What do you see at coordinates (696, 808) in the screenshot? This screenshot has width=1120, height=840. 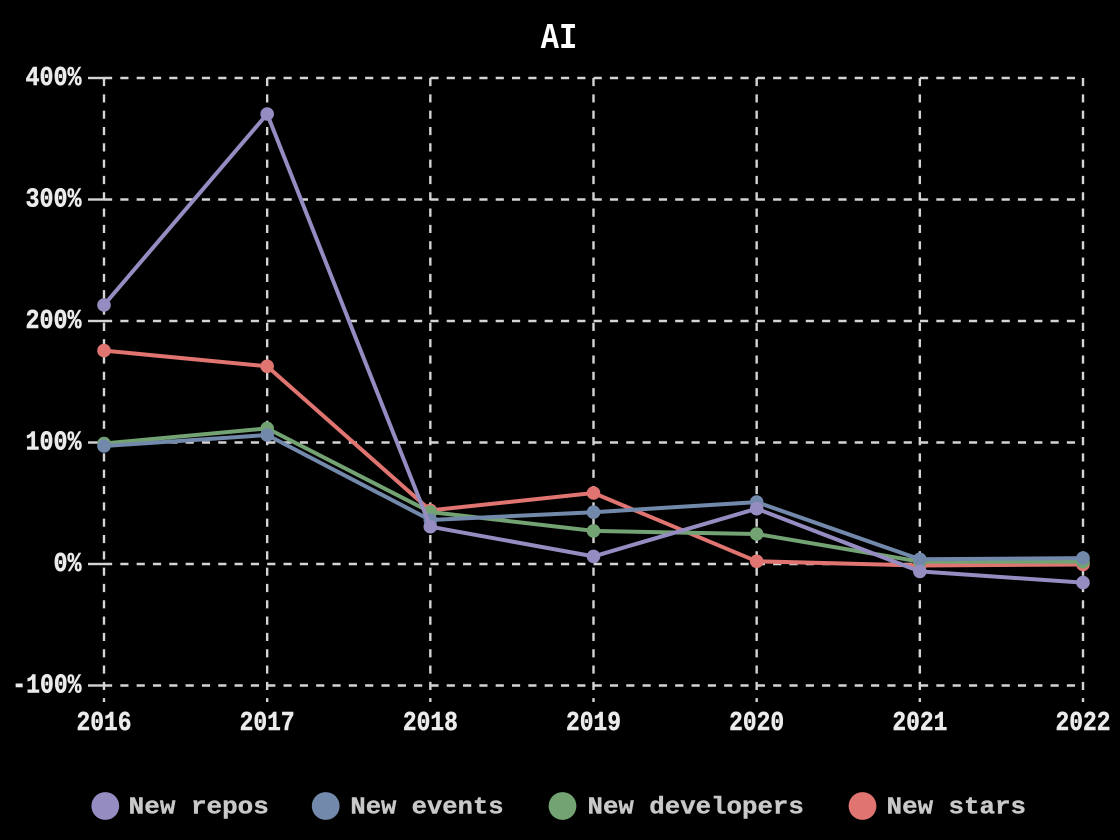 I see `svg-text: New developers` at bounding box center [696, 808].